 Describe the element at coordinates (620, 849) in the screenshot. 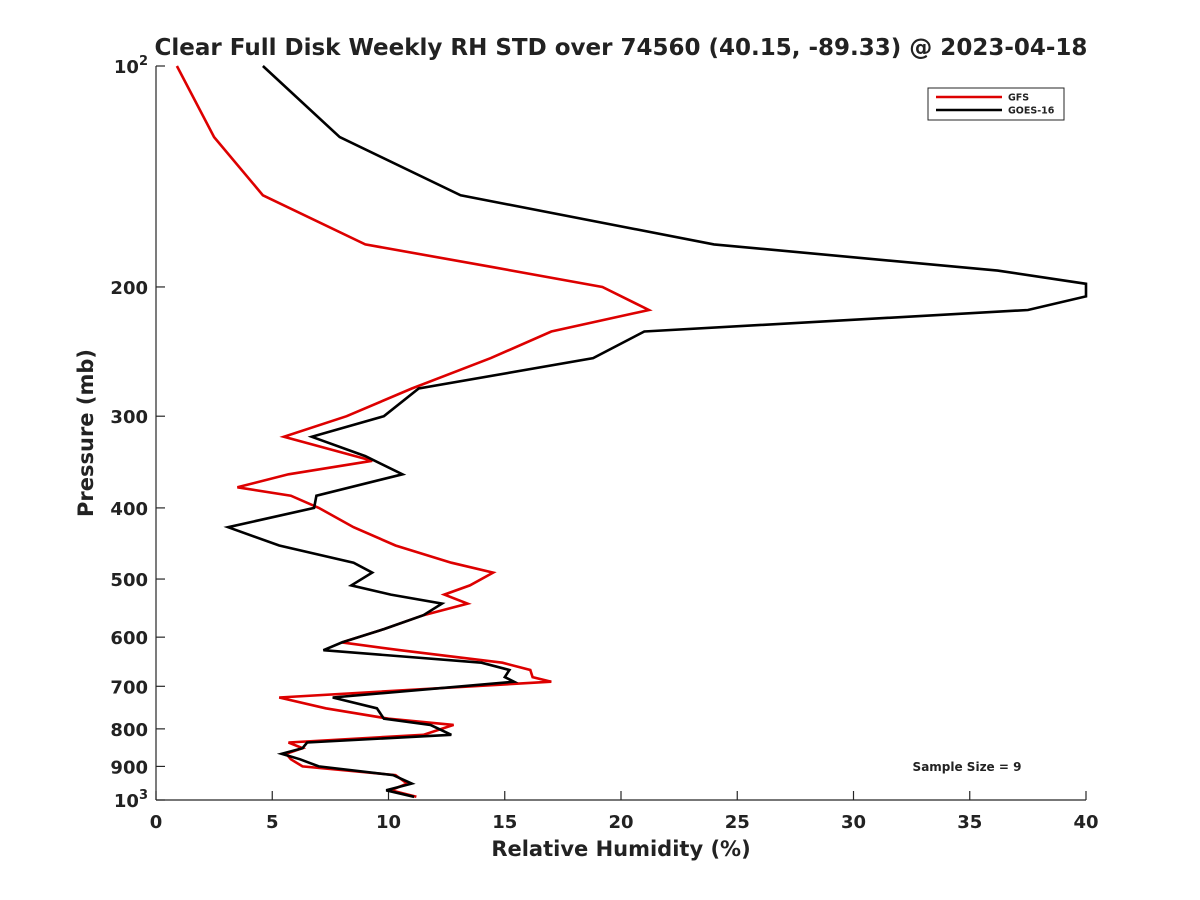

I see `x-axis-label: Relative Humidity (%)` at that location.